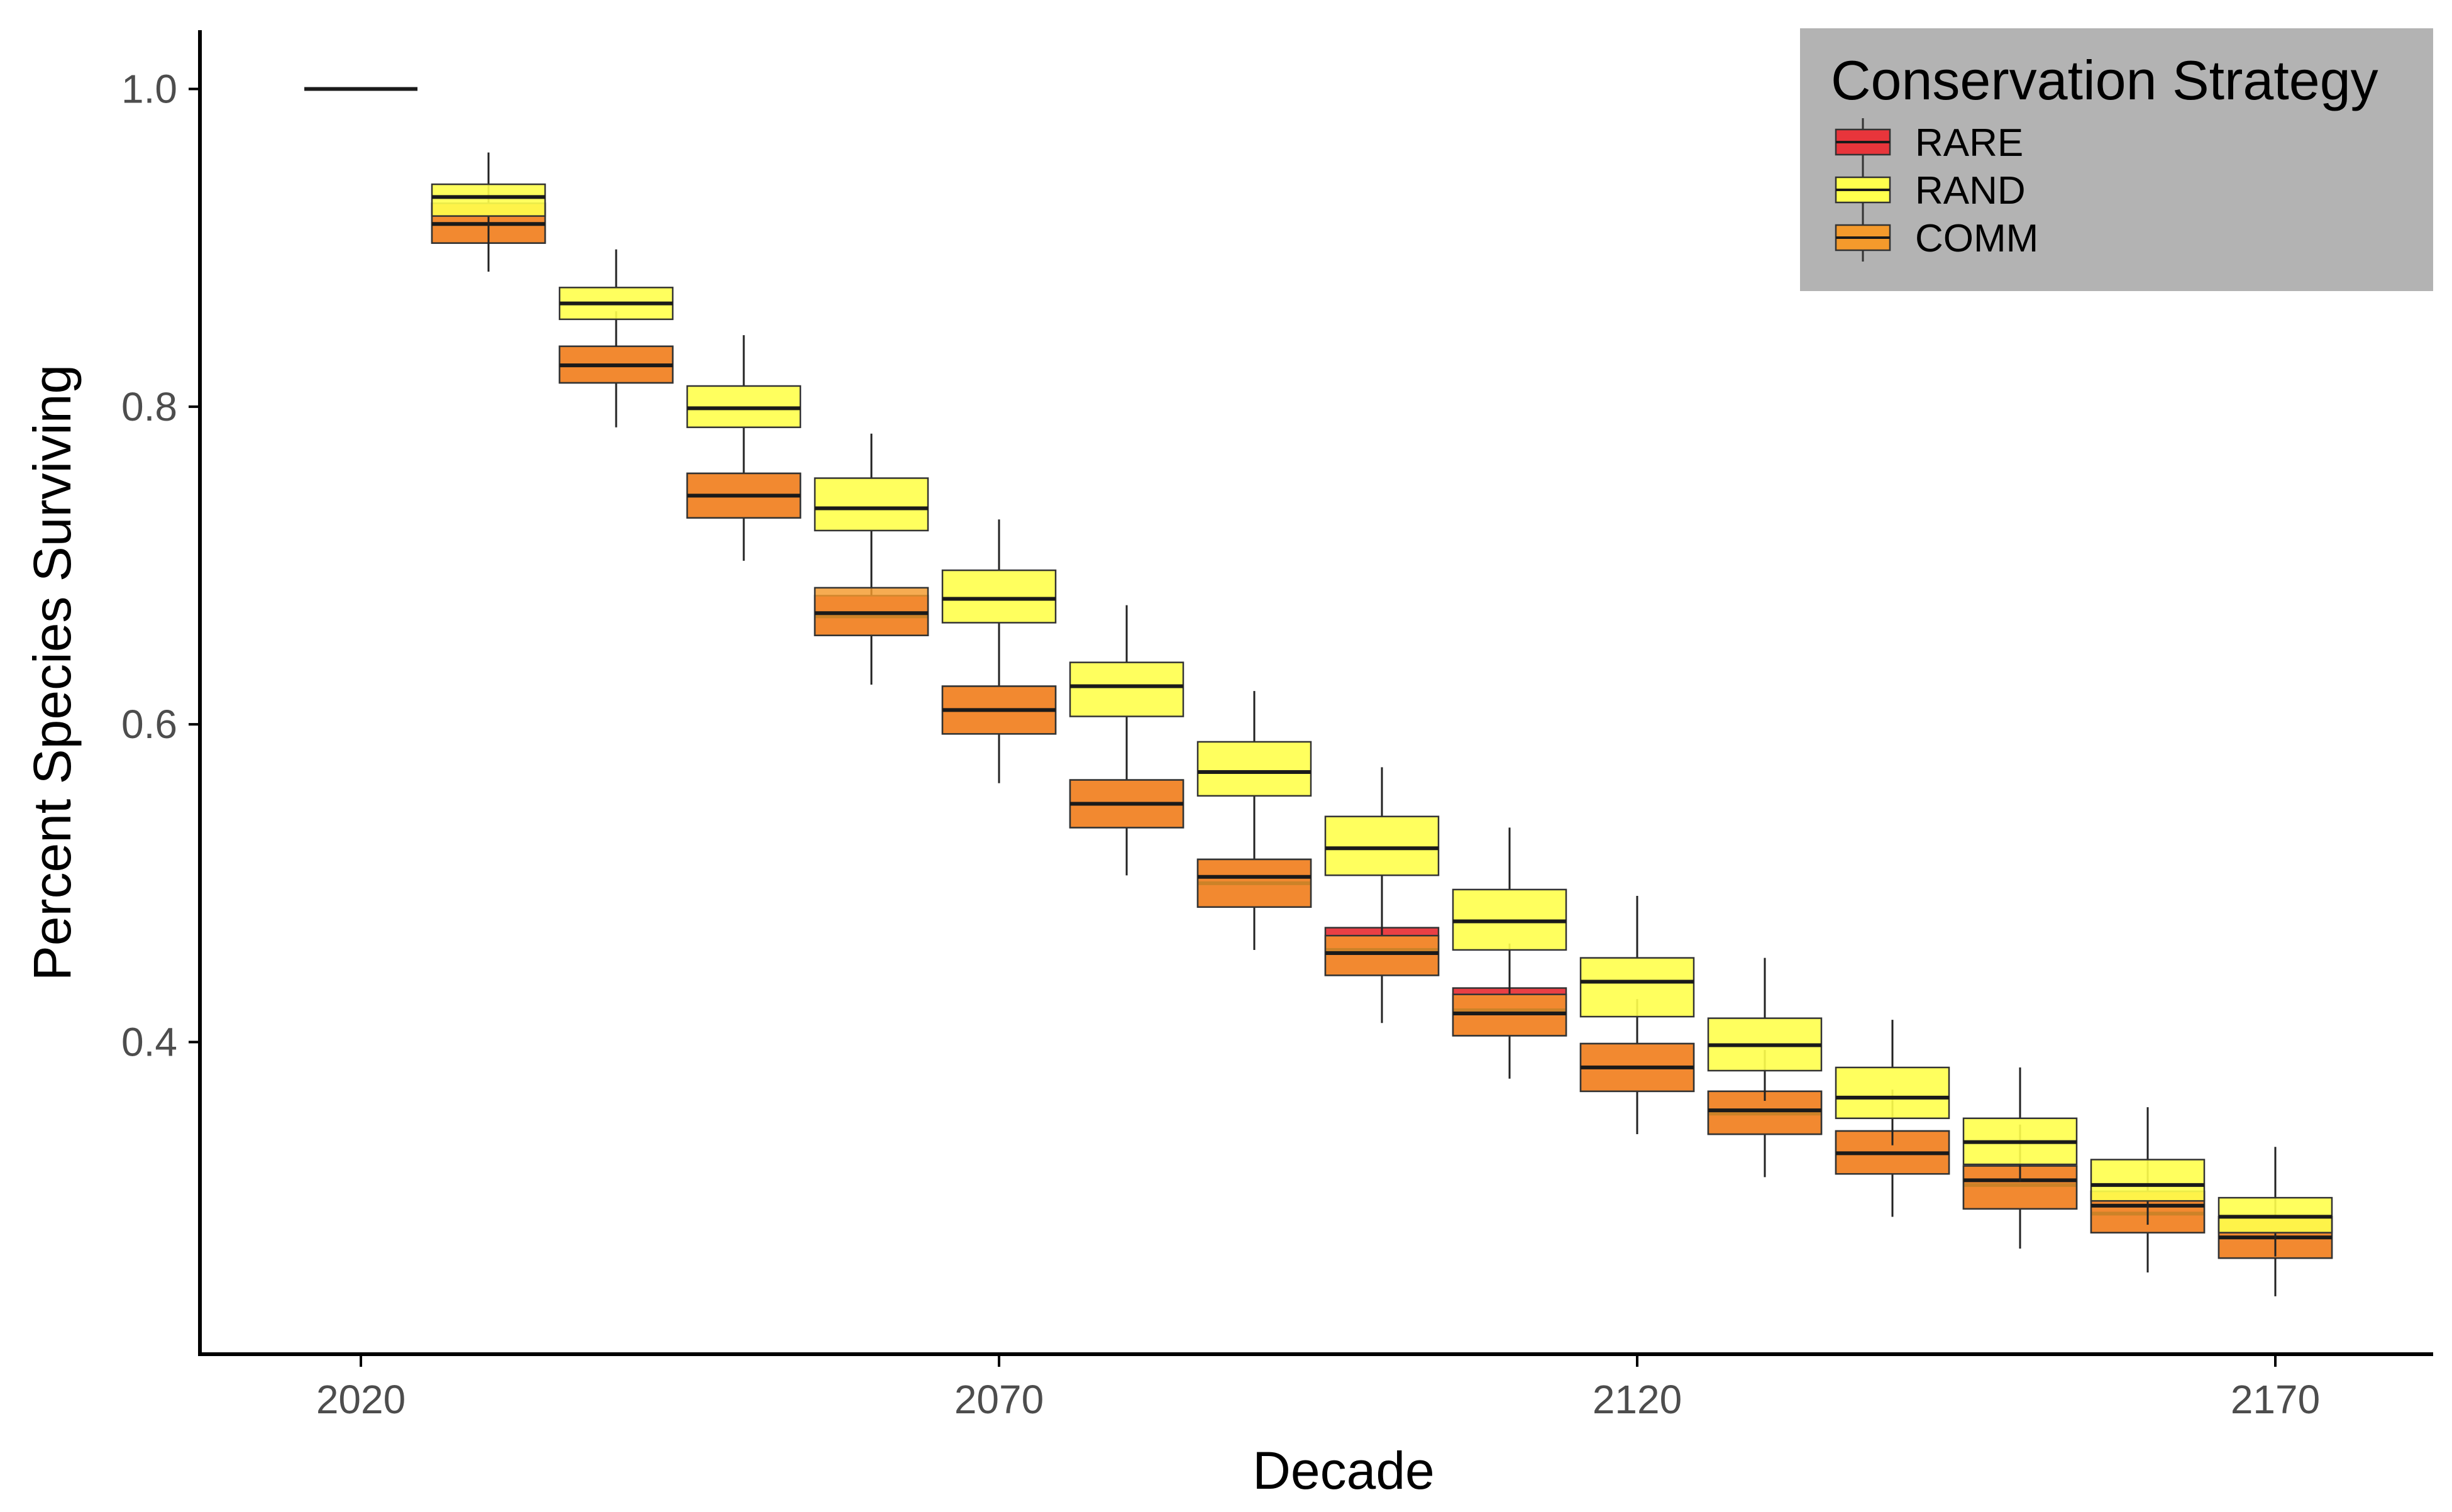  What do you see at coordinates (149, 89) in the screenshot?
I see `y-tick-label: 1.0` at bounding box center [149, 89].